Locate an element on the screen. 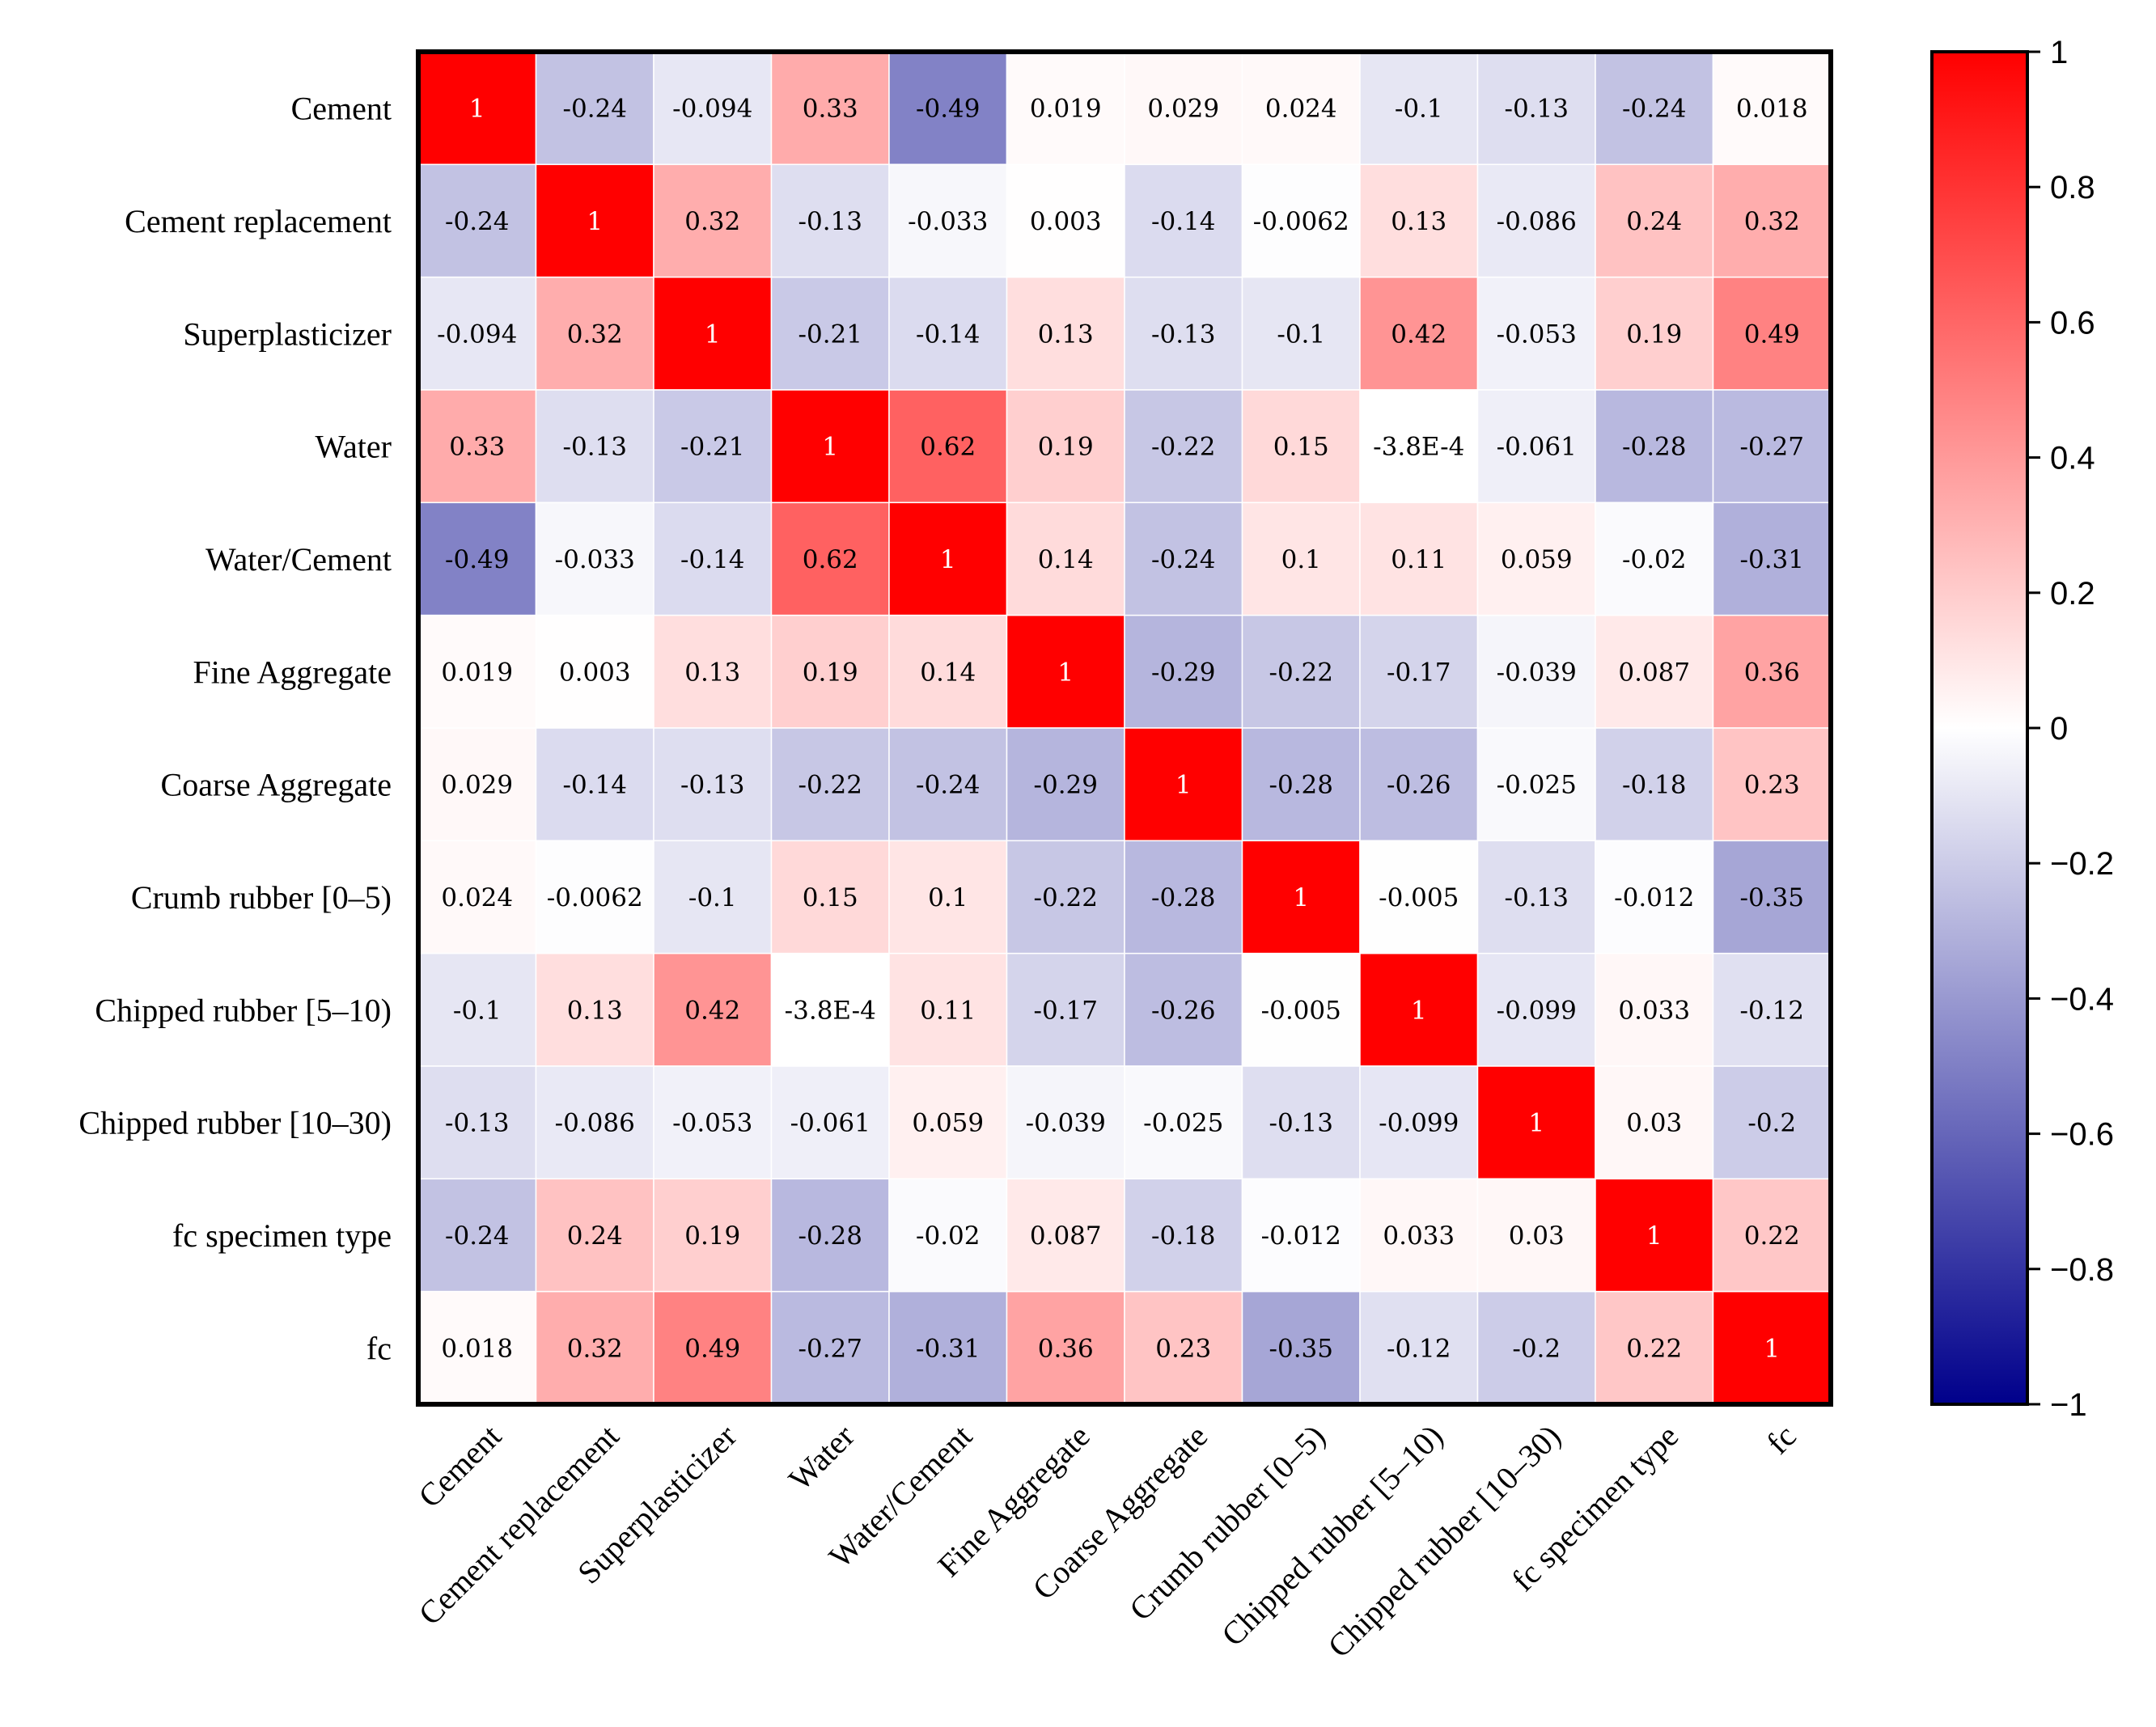 The image size is (2156, 1727). cell-value-label: -0.21 is located at coordinates (712, 447).